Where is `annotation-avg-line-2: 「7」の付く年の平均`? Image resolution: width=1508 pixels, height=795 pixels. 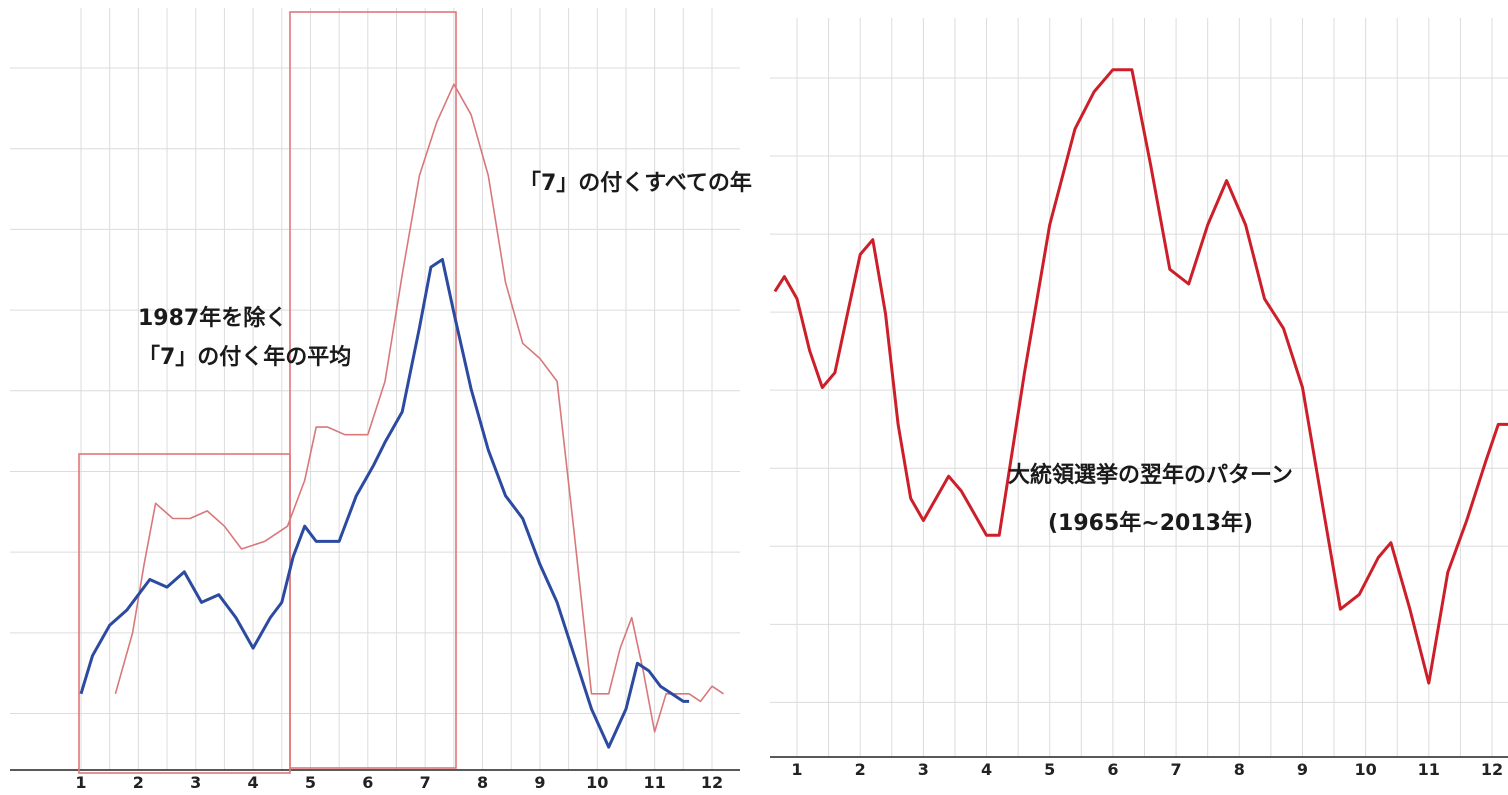
annotation-avg-line-2: 「7」の付く年の平均 is located at coordinates (244, 357).